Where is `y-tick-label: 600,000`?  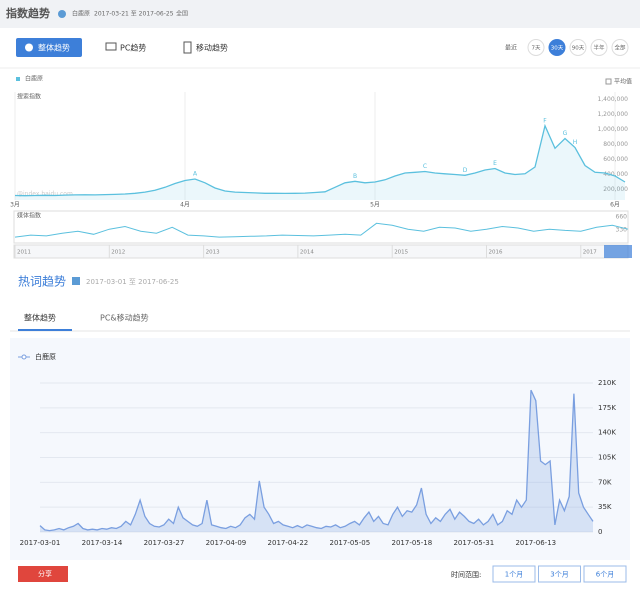 y-tick-label: 600,000 is located at coordinates (615, 159).